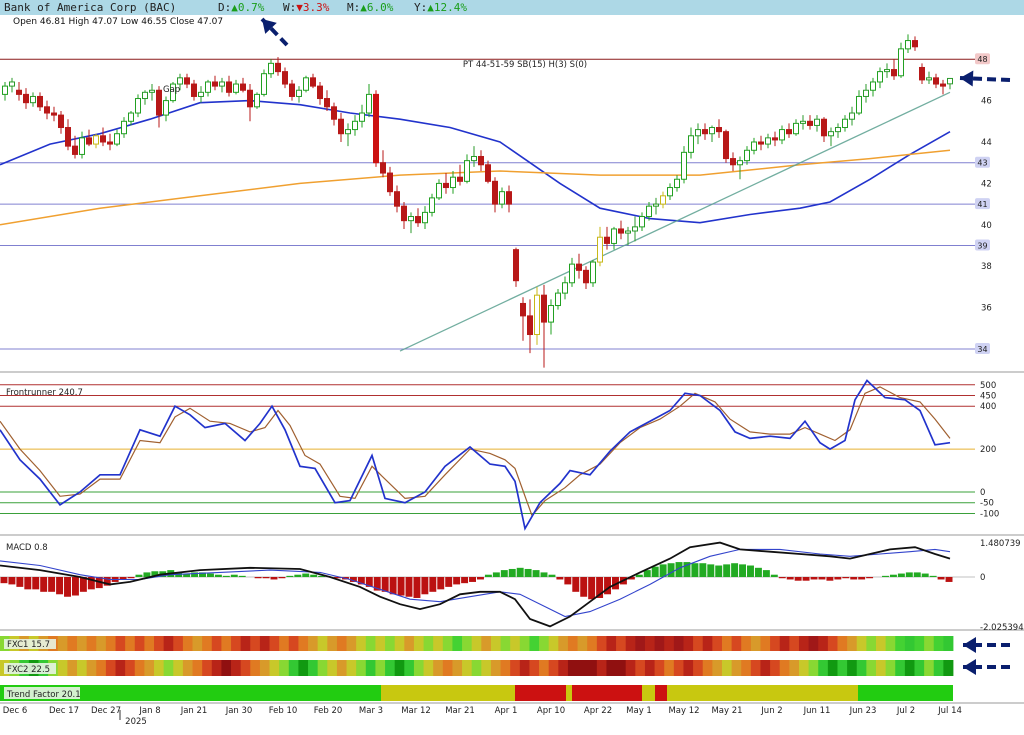 The image size is (1024, 735). I want to click on week-change: W:▼3.3%, so click(306, 7).